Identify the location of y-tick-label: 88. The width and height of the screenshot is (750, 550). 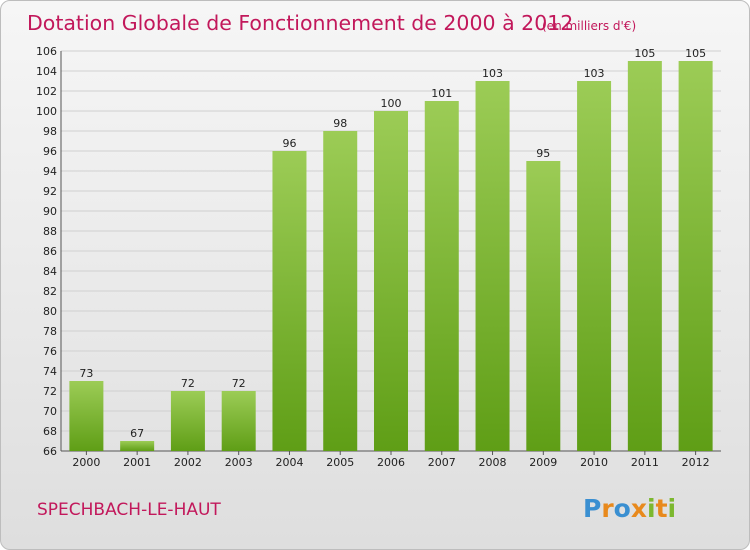
(50, 231).